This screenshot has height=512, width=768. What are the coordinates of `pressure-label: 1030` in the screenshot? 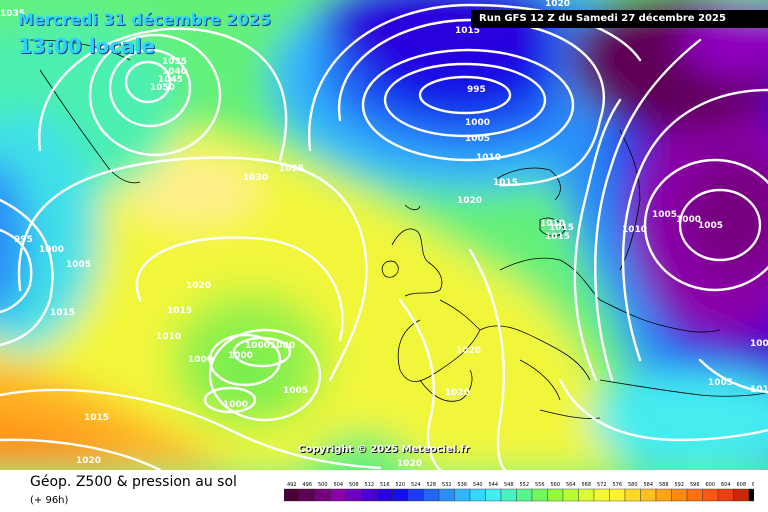 It's located at (255, 178).